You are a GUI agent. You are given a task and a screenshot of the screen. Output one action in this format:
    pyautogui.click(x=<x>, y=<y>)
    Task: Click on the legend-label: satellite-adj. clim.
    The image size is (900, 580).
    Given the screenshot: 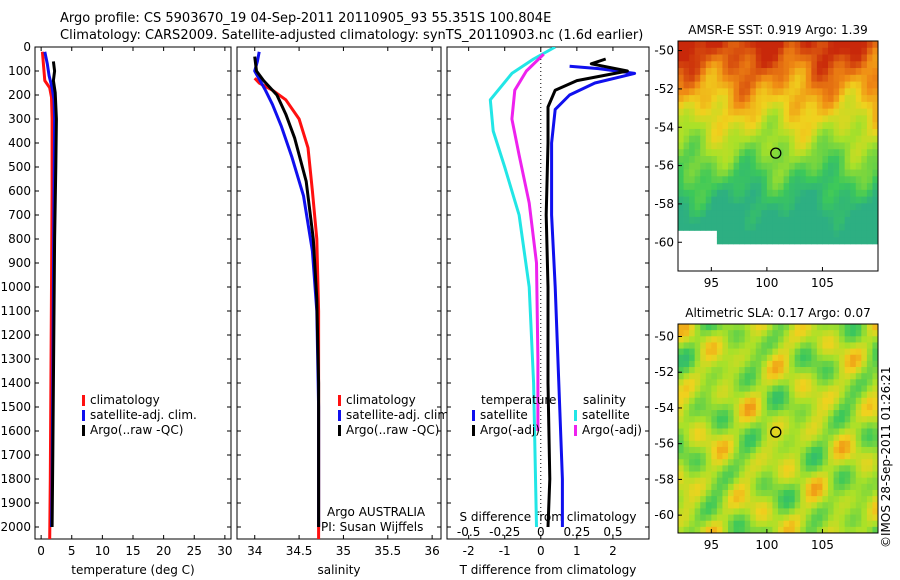 What is the action you would take?
    pyautogui.click(x=143, y=415)
    